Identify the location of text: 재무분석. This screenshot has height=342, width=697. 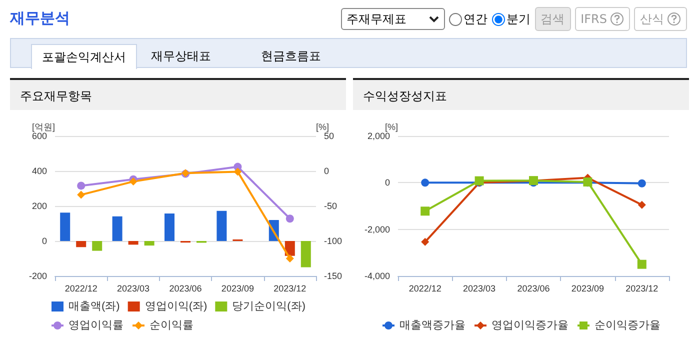
(40, 18).